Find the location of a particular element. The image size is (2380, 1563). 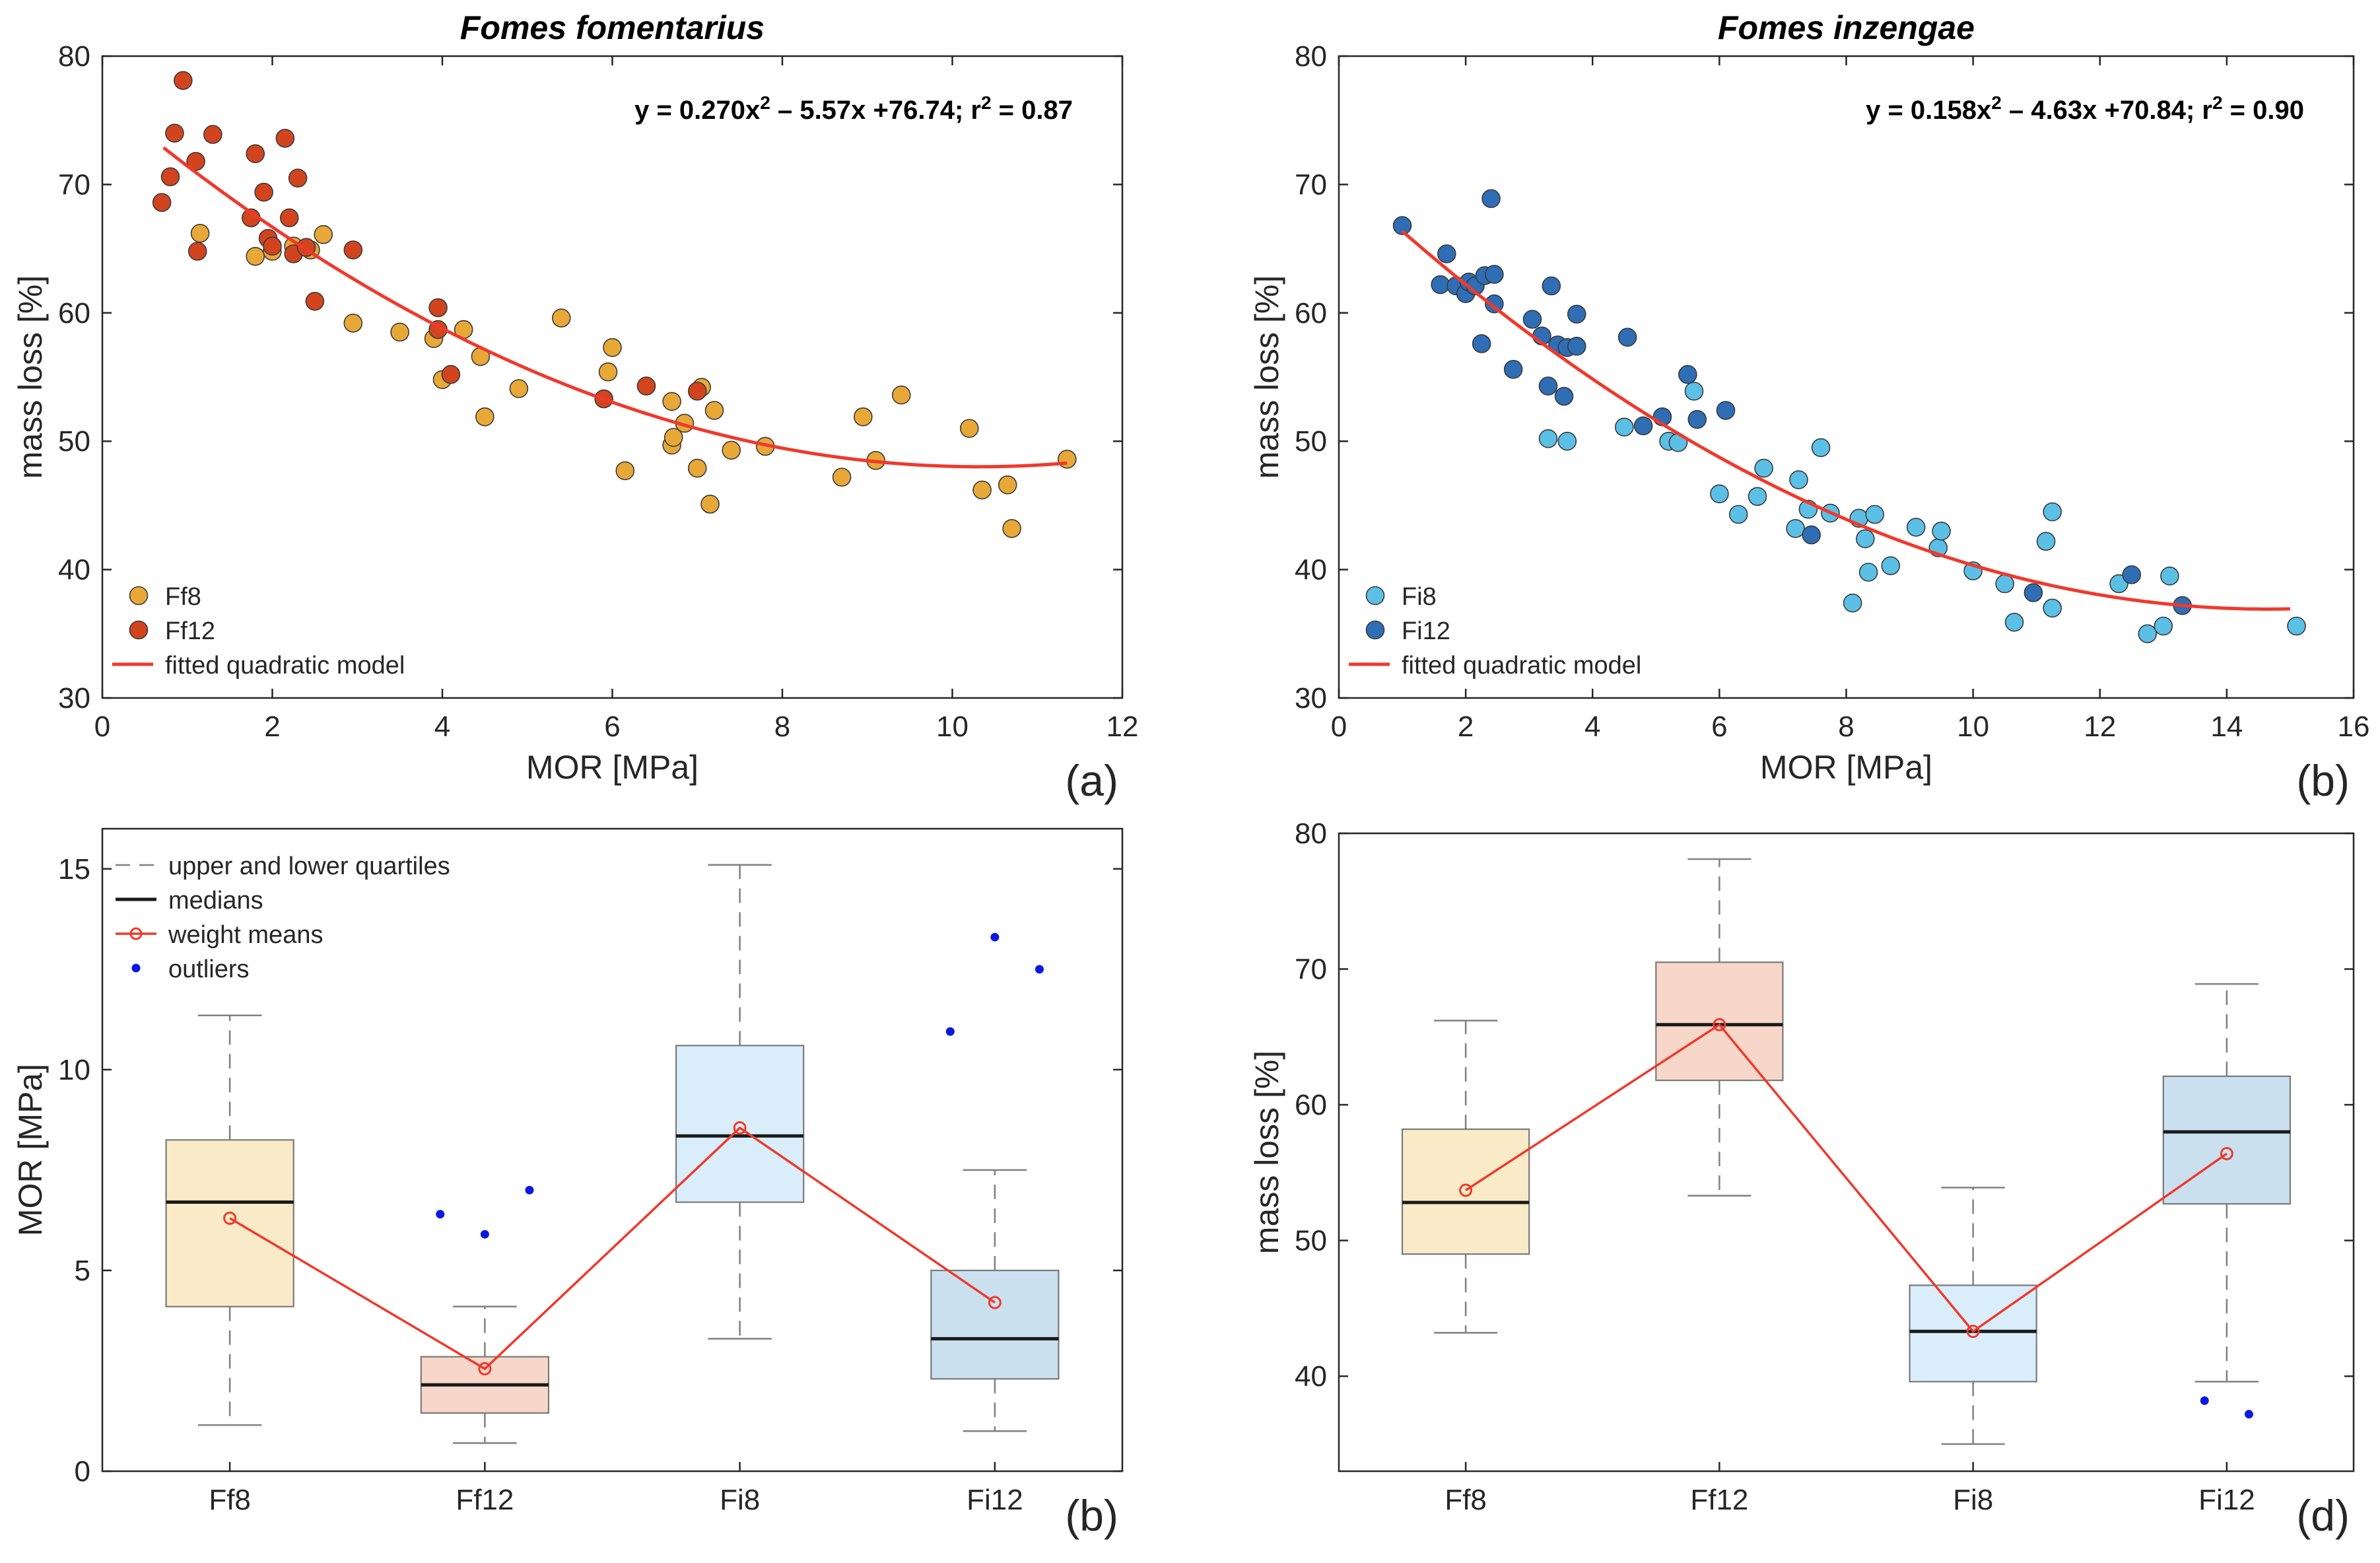

y-axis-label: MOR [MPa] is located at coordinates (30, 1150).